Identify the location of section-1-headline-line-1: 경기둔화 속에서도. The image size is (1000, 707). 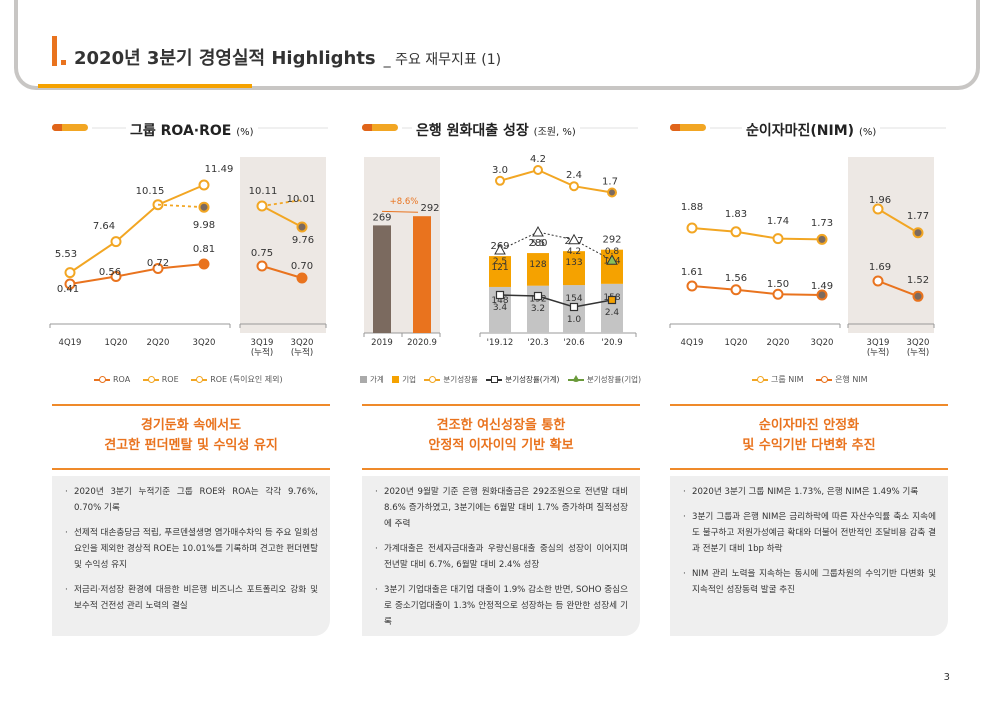
(191, 425).